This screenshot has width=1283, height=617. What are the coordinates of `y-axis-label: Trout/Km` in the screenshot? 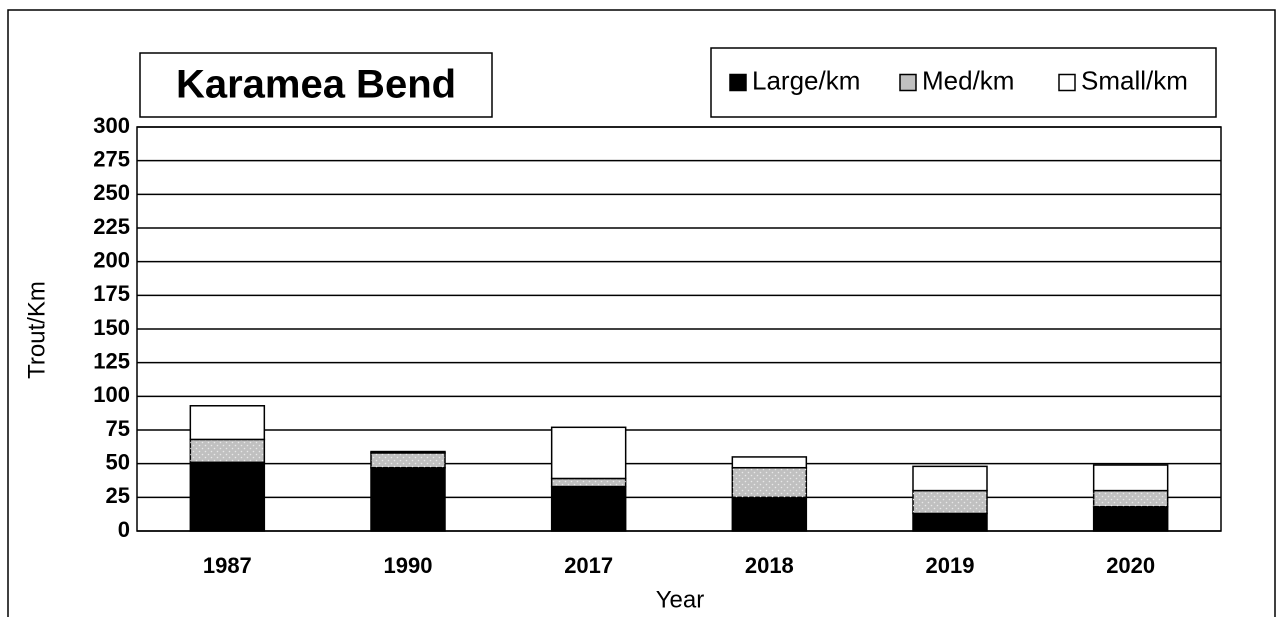 It's located at (36, 330).